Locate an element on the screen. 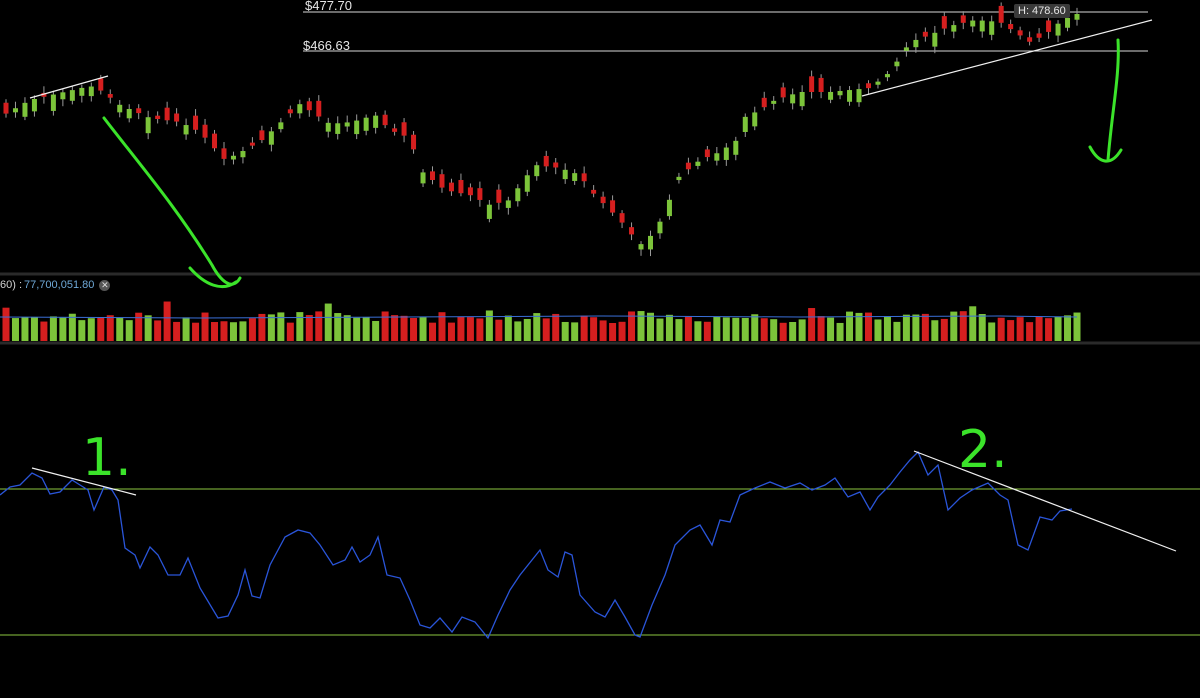  high-price-badge: H: 478.60 is located at coordinates (1042, 11).